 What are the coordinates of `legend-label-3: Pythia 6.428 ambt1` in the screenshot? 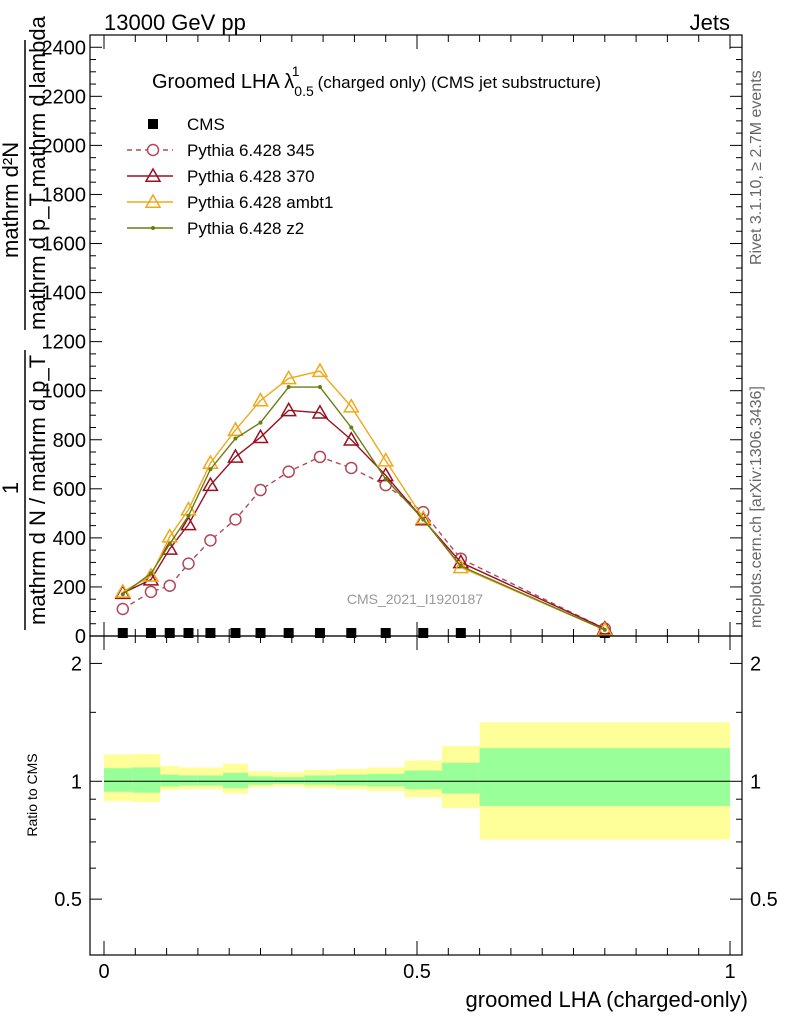 It's located at (260, 202).